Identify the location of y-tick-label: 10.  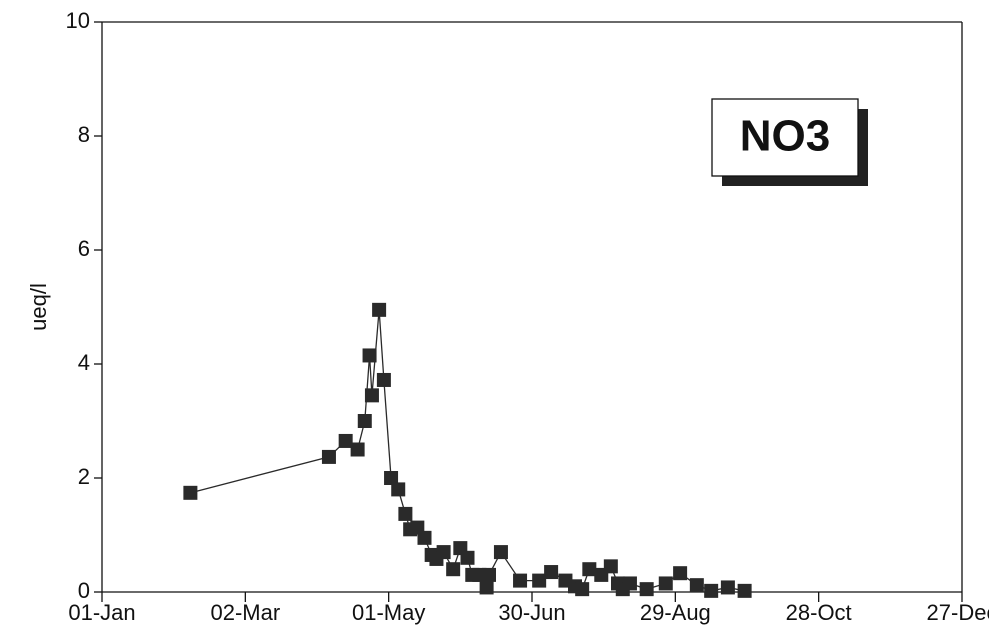
(78, 20).